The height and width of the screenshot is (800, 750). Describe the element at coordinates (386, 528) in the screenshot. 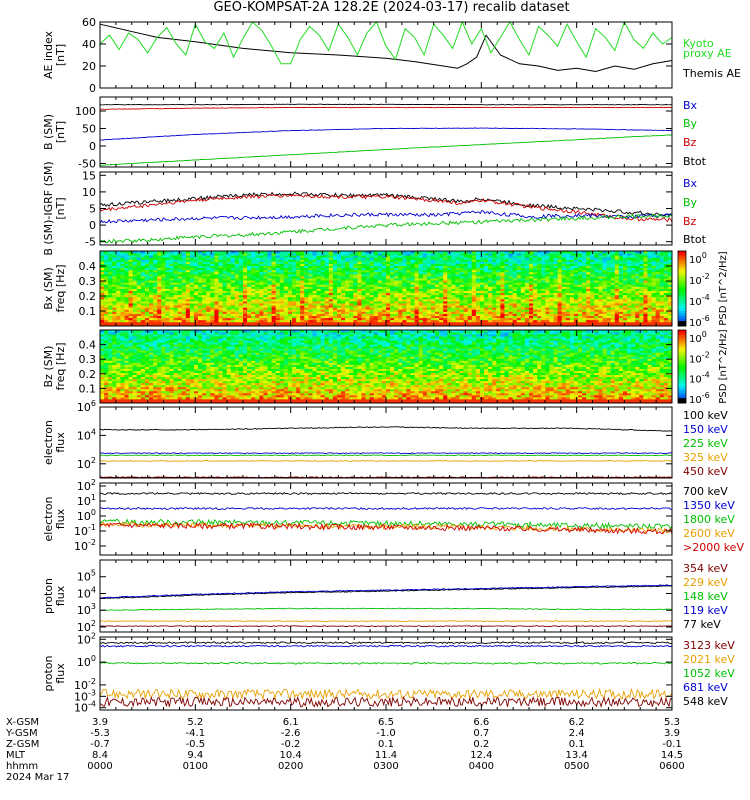

I see `series--2000-kev` at that location.